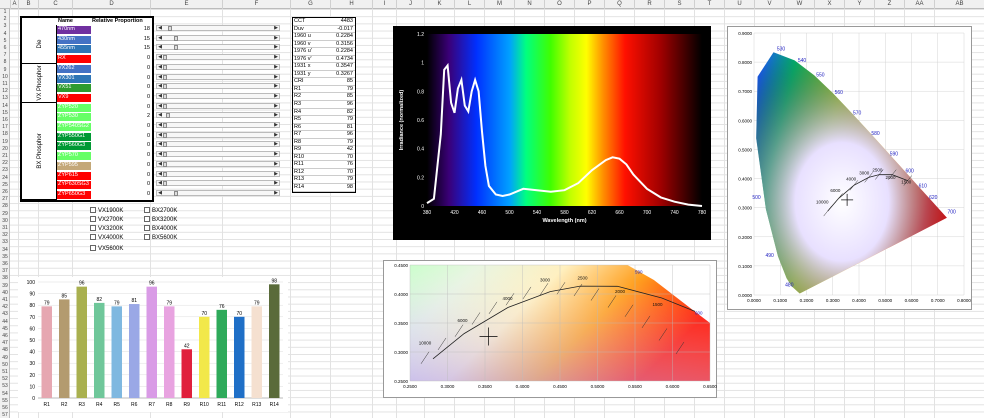  I want to click on preset-checkbox: VX1900K, so click(106, 211).